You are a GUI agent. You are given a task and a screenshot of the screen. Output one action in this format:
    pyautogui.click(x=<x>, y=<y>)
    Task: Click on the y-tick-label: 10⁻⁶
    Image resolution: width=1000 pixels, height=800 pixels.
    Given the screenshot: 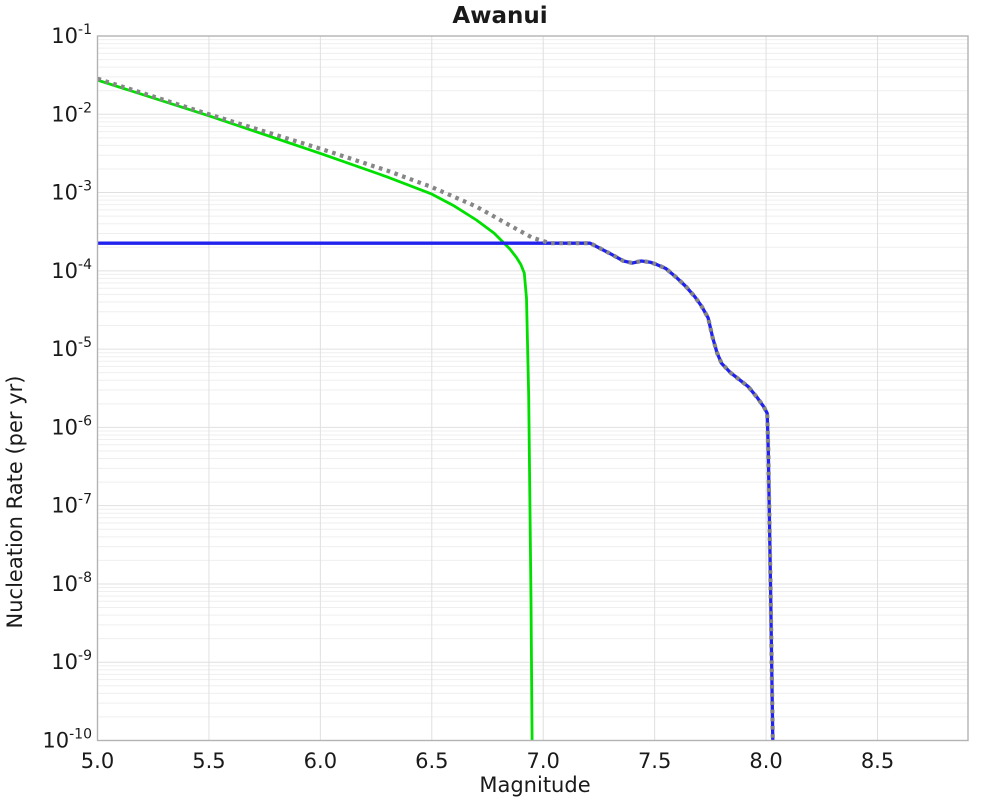 What is the action you would take?
    pyautogui.click(x=71, y=426)
    